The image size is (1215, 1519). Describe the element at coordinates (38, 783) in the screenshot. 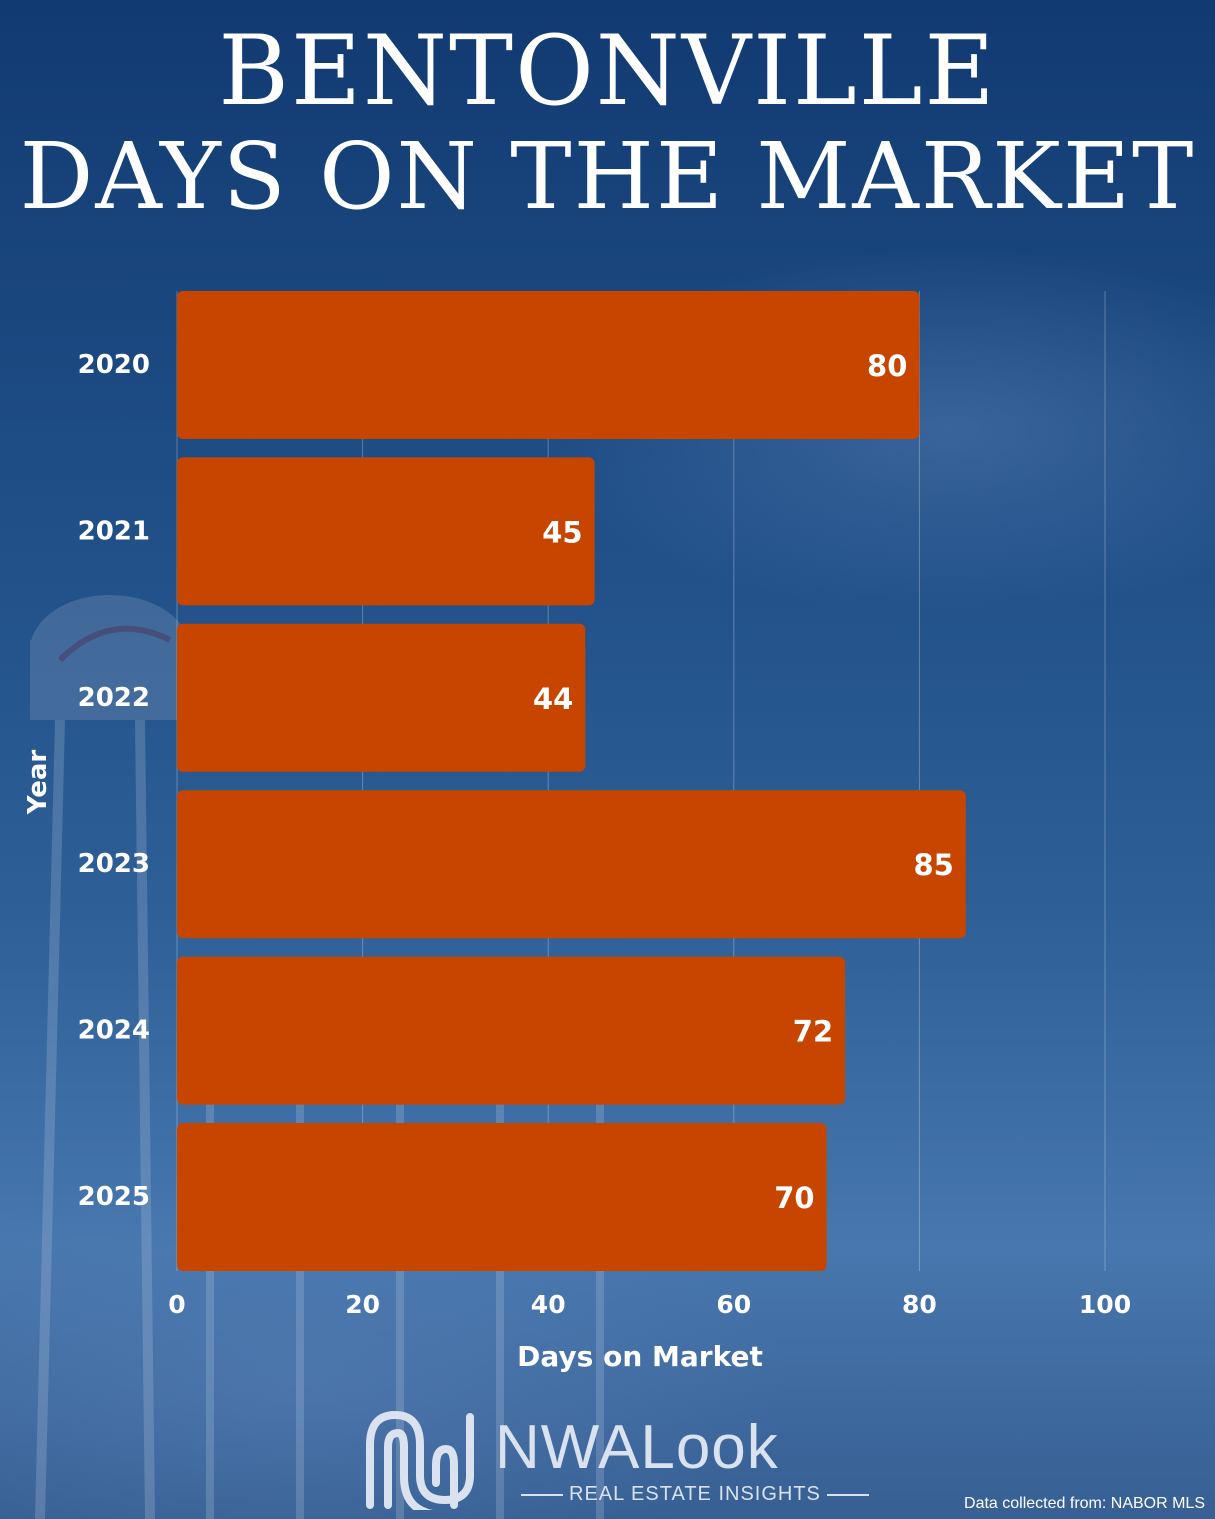

I see `y-axis-title: Year` at that location.